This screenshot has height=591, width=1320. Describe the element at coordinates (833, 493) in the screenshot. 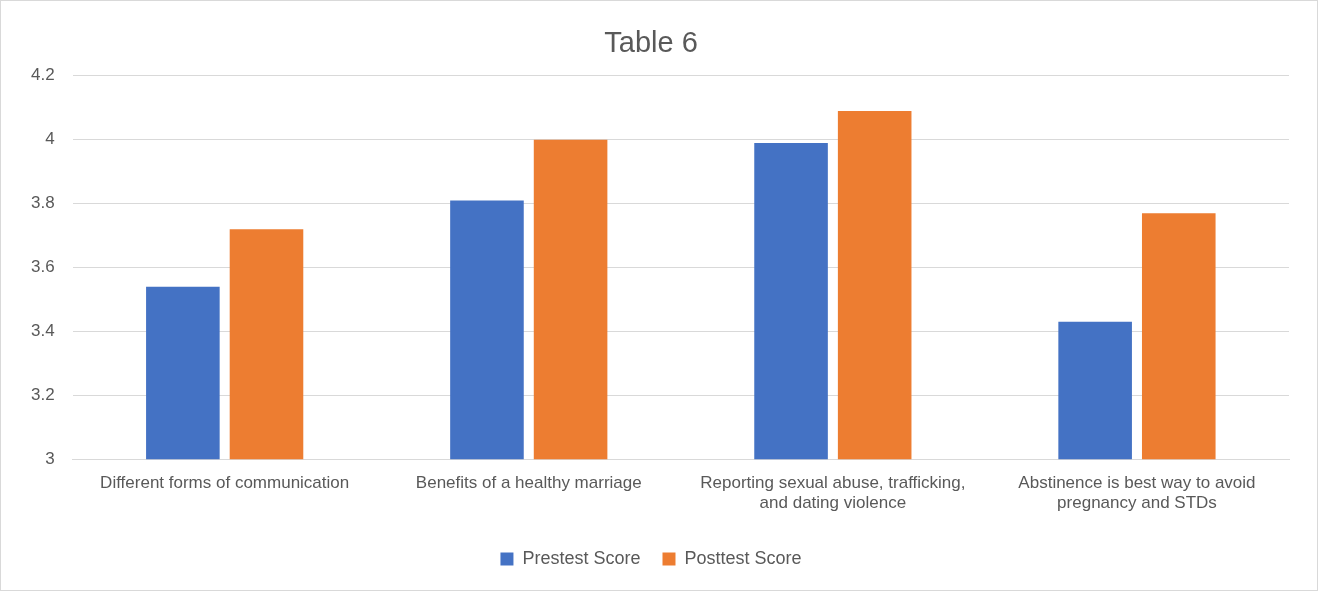

I see `x-tick-label: Reporting sexual abuse, trafficking, and dating violence` at that location.